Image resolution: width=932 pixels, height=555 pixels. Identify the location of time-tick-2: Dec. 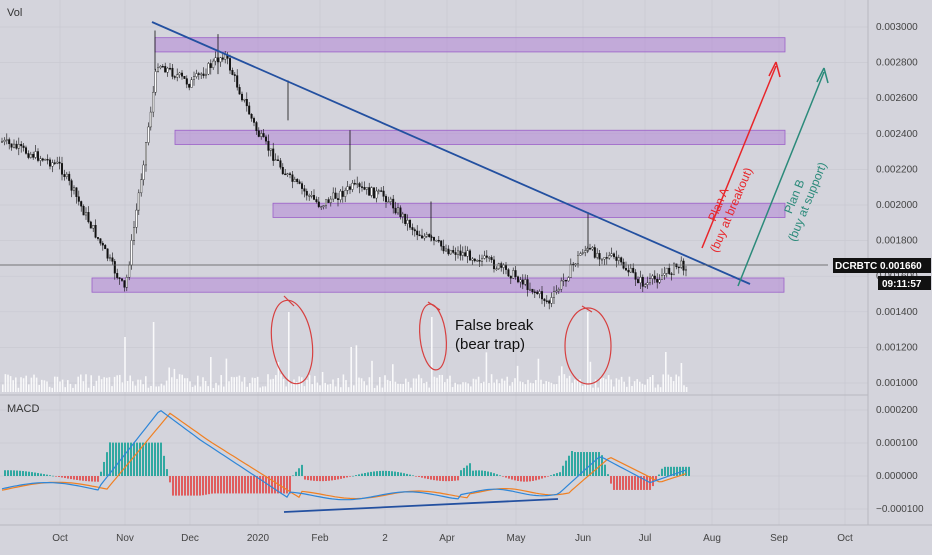
(190, 538).